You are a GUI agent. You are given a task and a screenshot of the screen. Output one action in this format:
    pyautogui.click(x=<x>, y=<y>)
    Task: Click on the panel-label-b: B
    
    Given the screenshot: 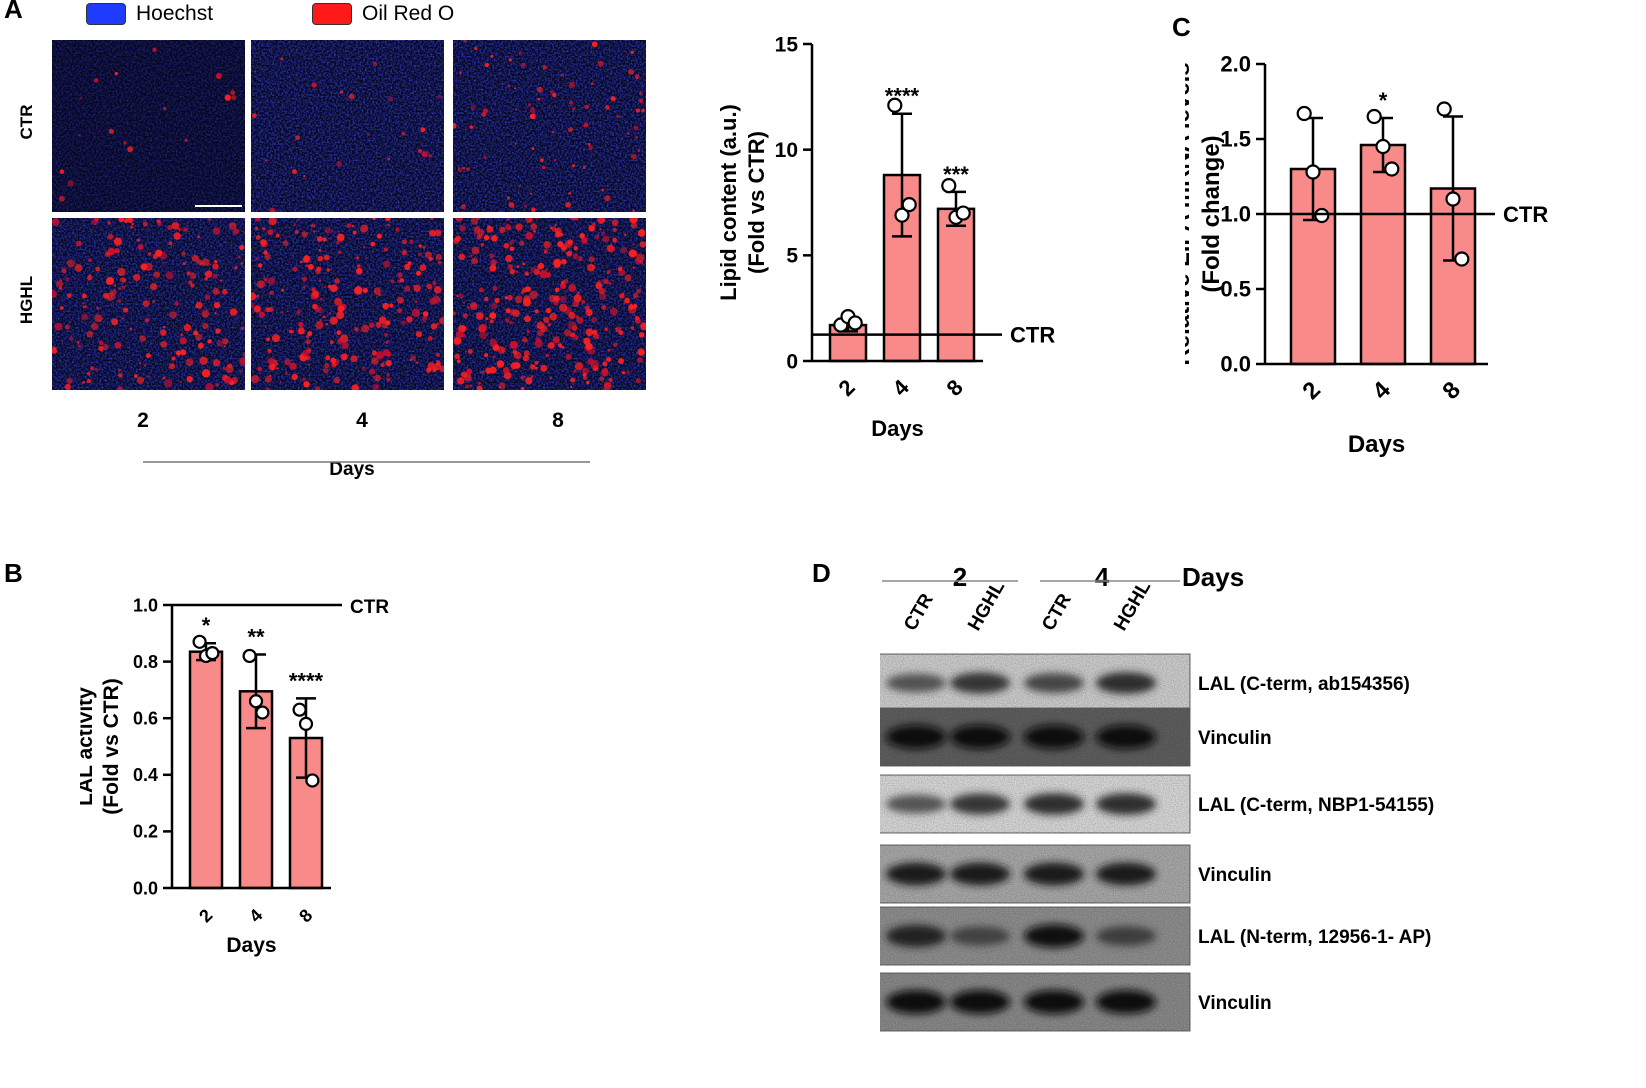 What is the action you would take?
    pyautogui.click(x=13, y=573)
    